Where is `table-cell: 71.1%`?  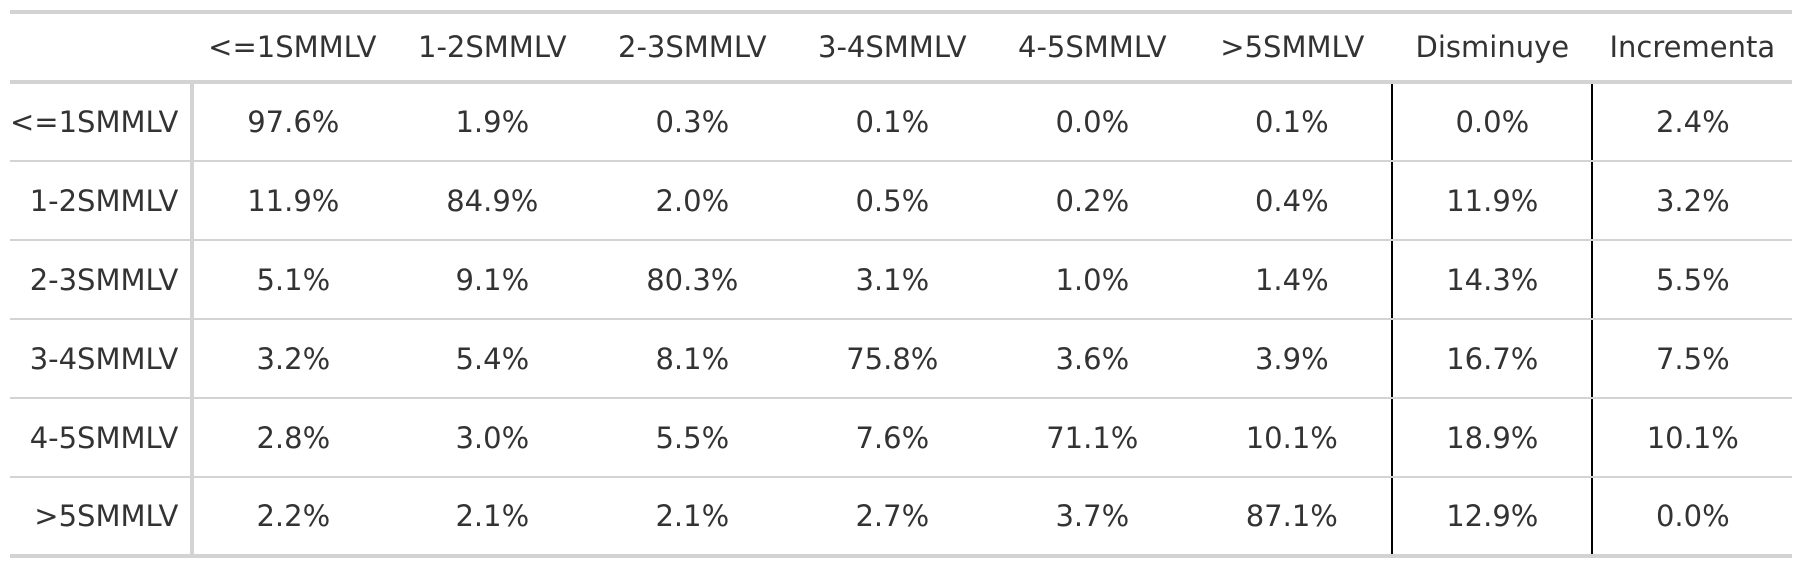 table-cell: 71.1% is located at coordinates (1092, 438).